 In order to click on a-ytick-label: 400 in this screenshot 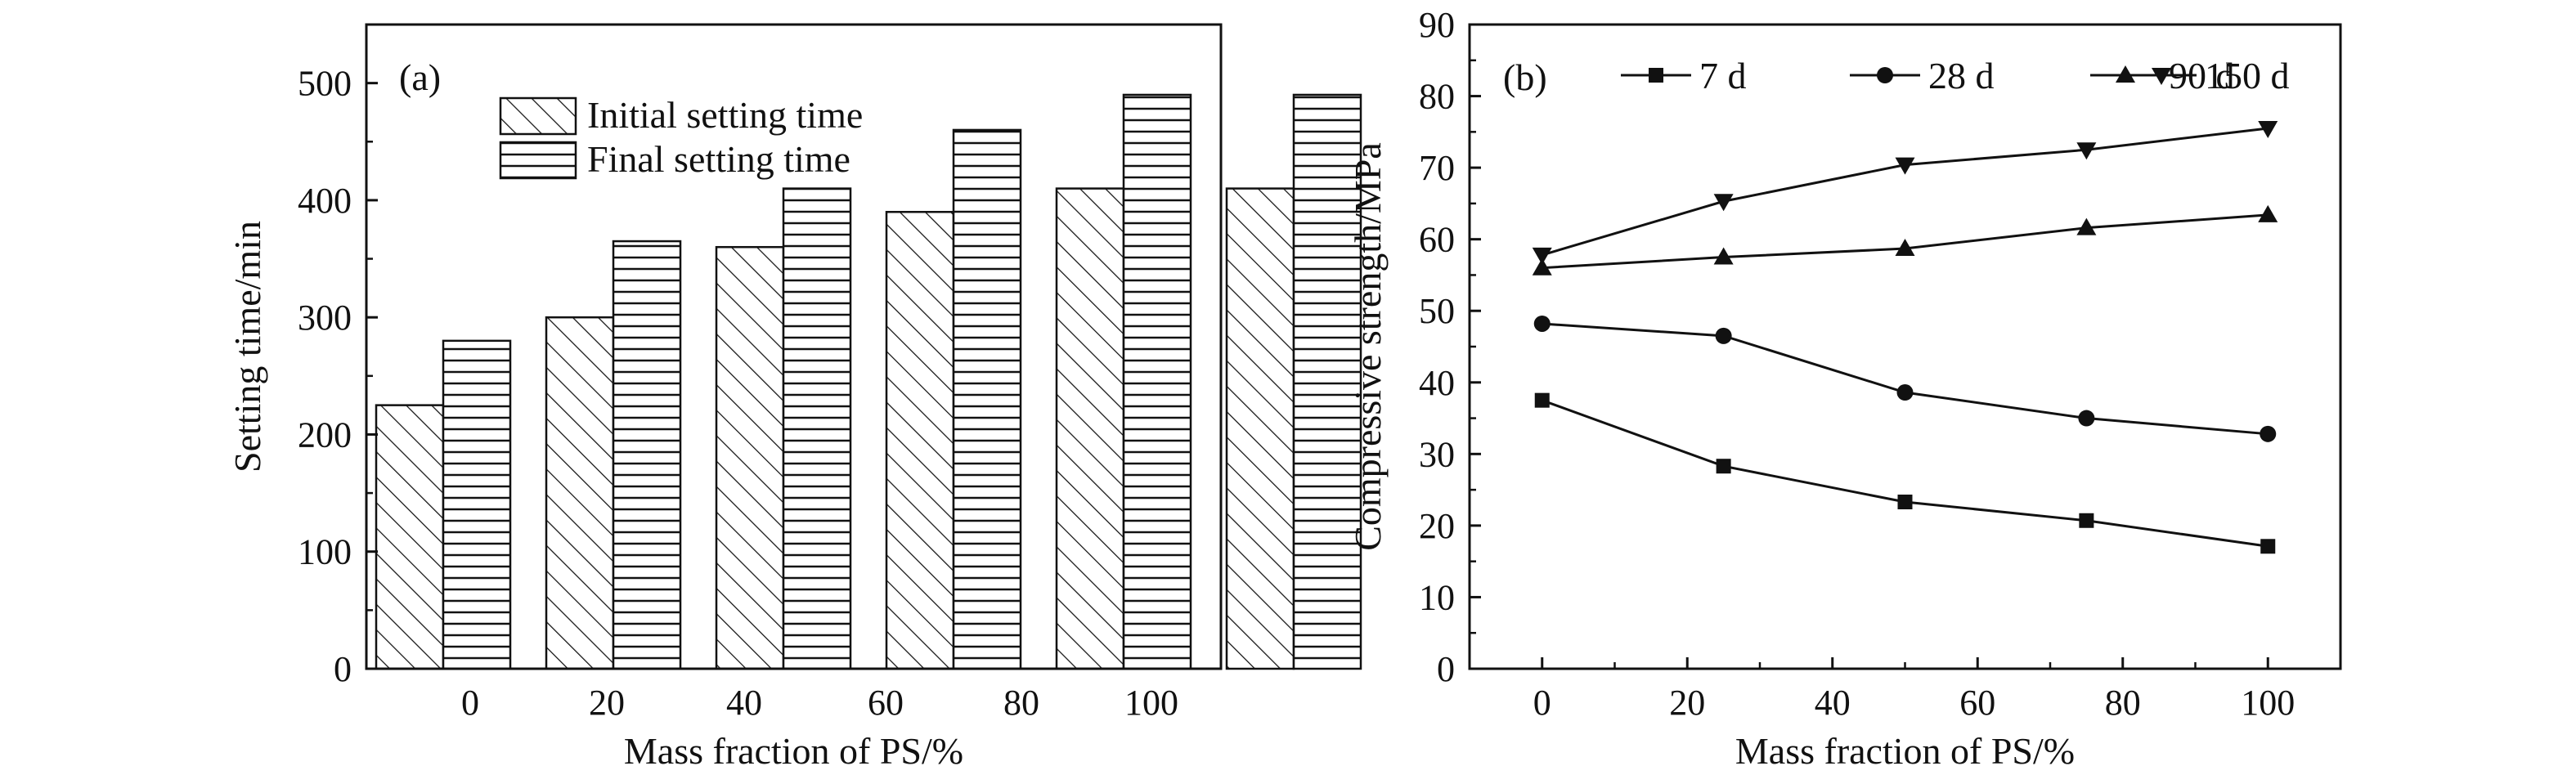, I will do `click(325, 201)`.